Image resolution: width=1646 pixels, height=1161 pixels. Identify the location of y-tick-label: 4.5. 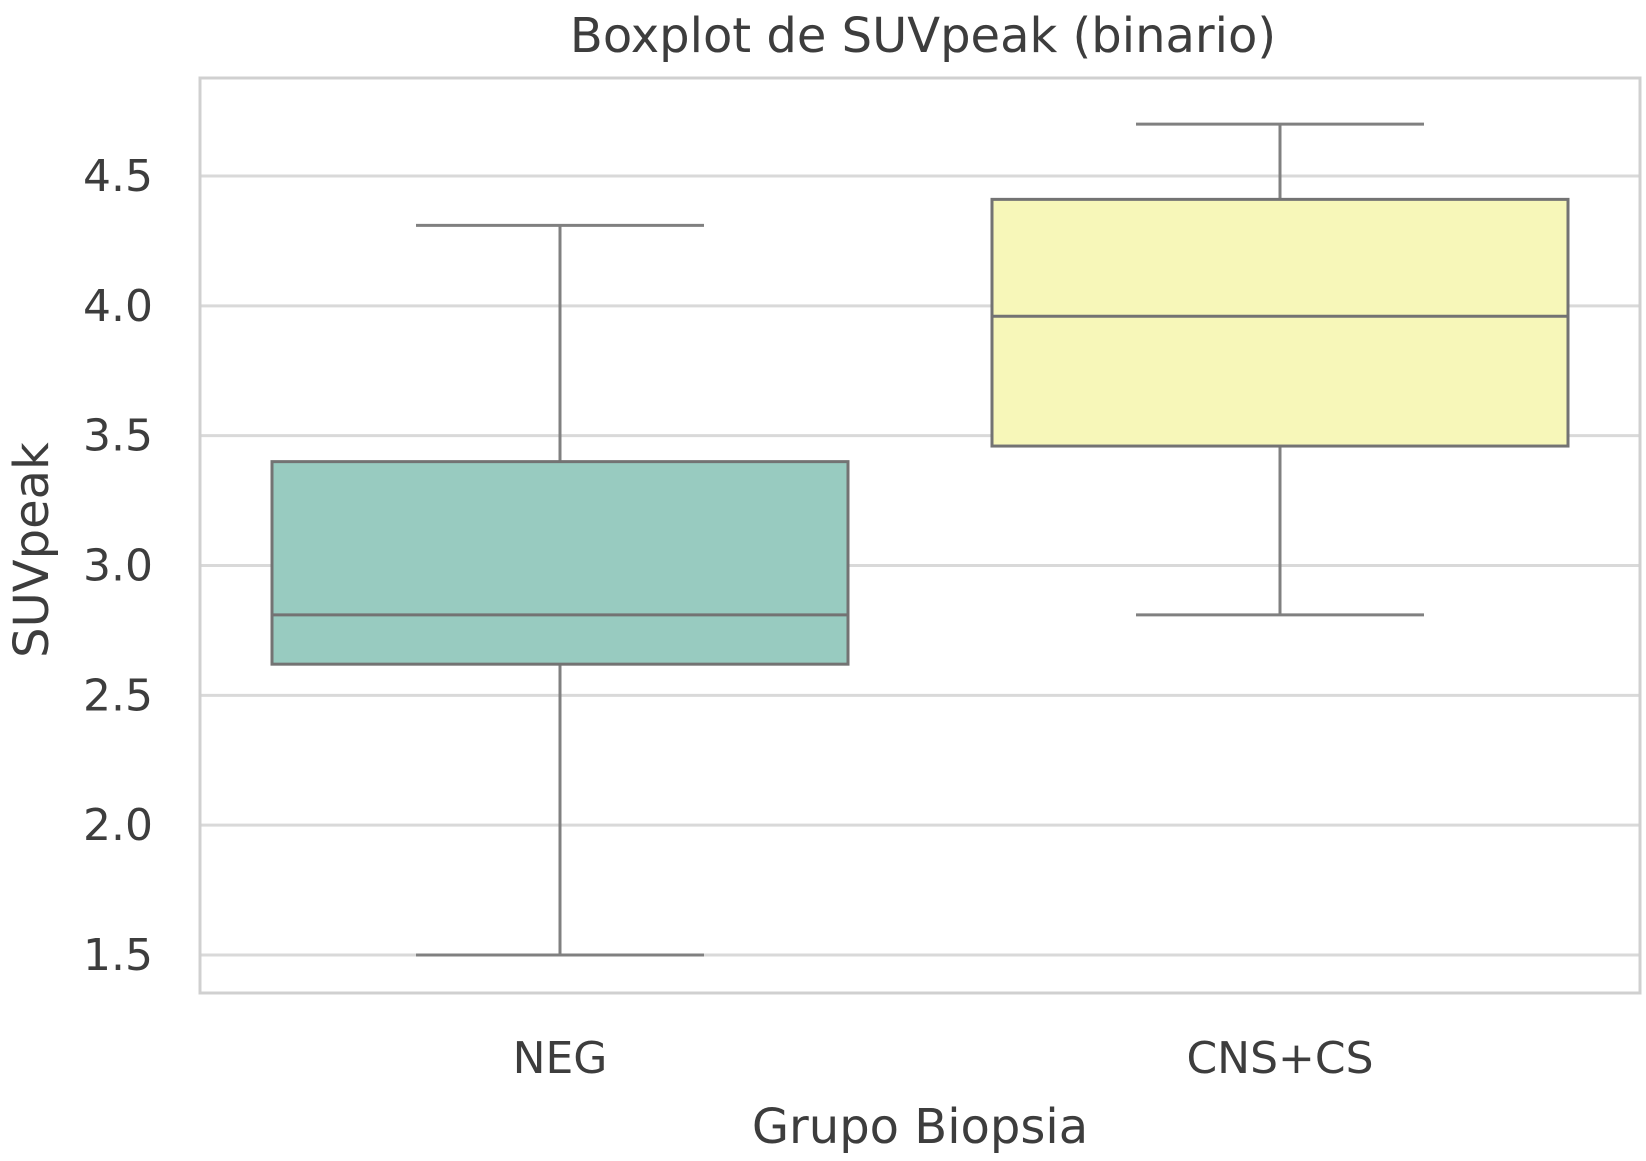
(118, 176).